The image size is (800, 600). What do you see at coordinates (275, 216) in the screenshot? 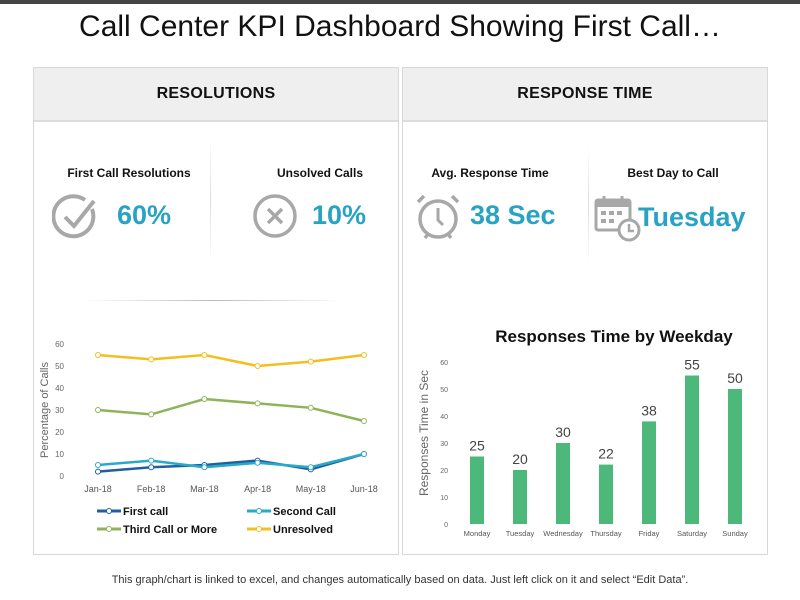
I see `x-circle-icon` at bounding box center [275, 216].